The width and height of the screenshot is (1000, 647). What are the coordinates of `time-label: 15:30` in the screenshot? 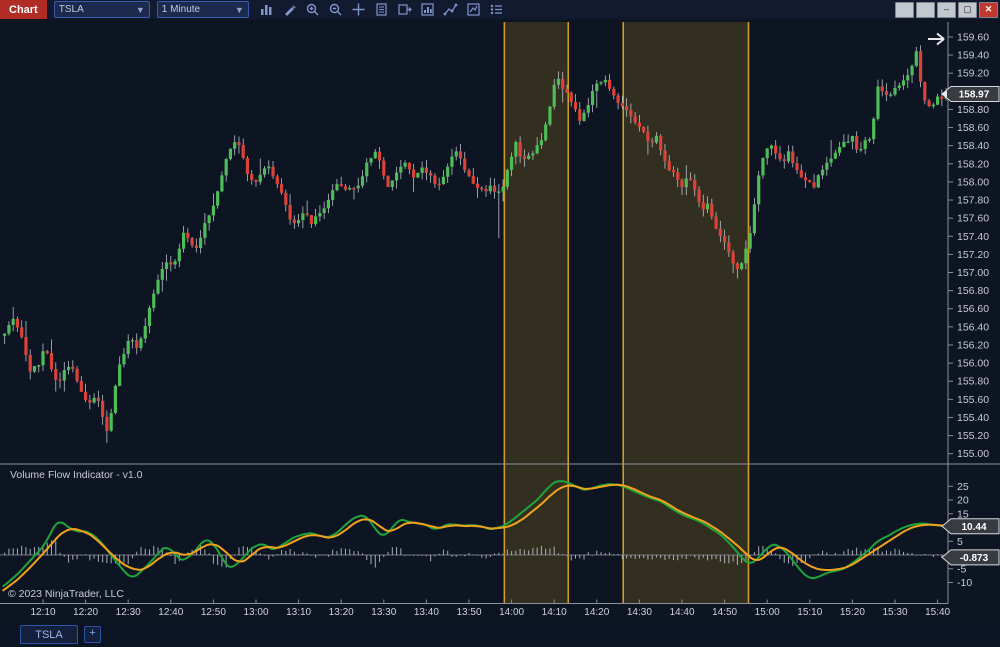 It's located at (895, 612).